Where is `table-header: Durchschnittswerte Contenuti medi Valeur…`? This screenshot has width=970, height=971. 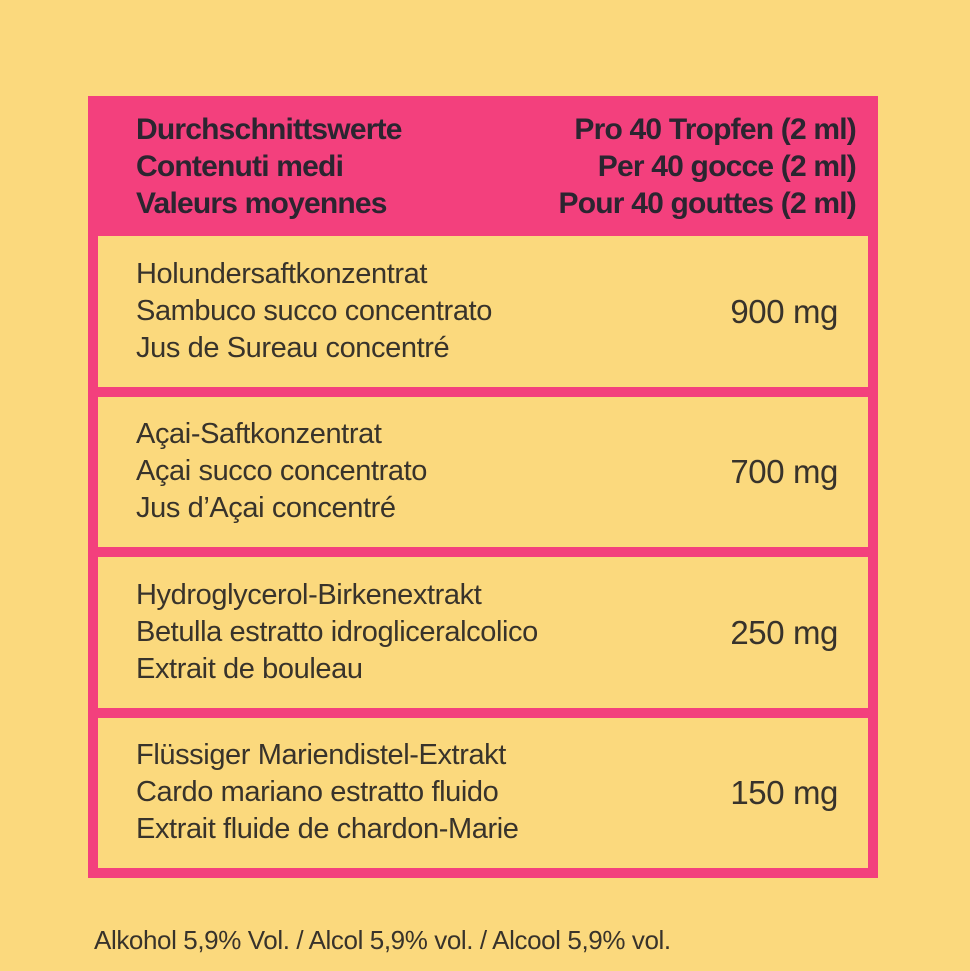 table-header: Durchschnittswerte Contenuti medi Valeur… is located at coordinates (483, 166).